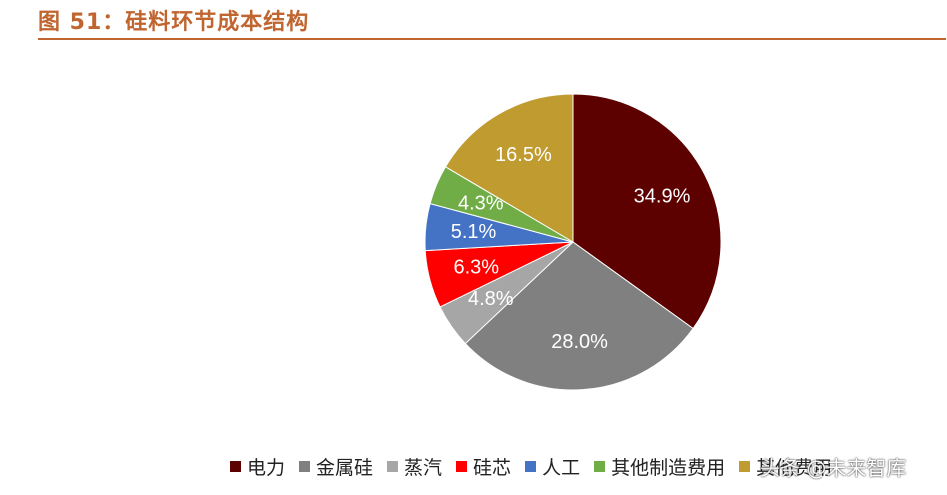 The height and width of the screenshot is (495, 947). I want to click on legend-item-0: 电力, so click(257, 466).